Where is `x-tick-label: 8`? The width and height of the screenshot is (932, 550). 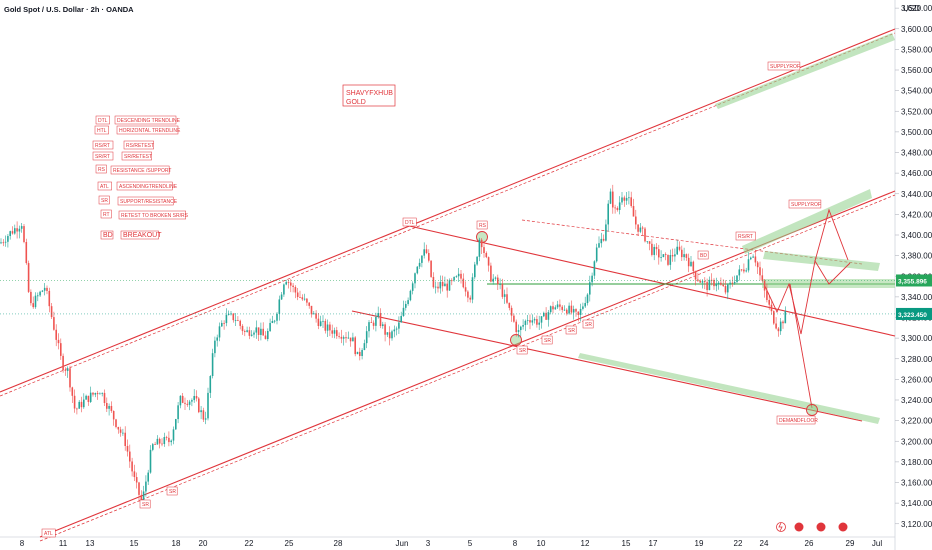 x-tick-label: 8 is located at coordinates (515, 543).